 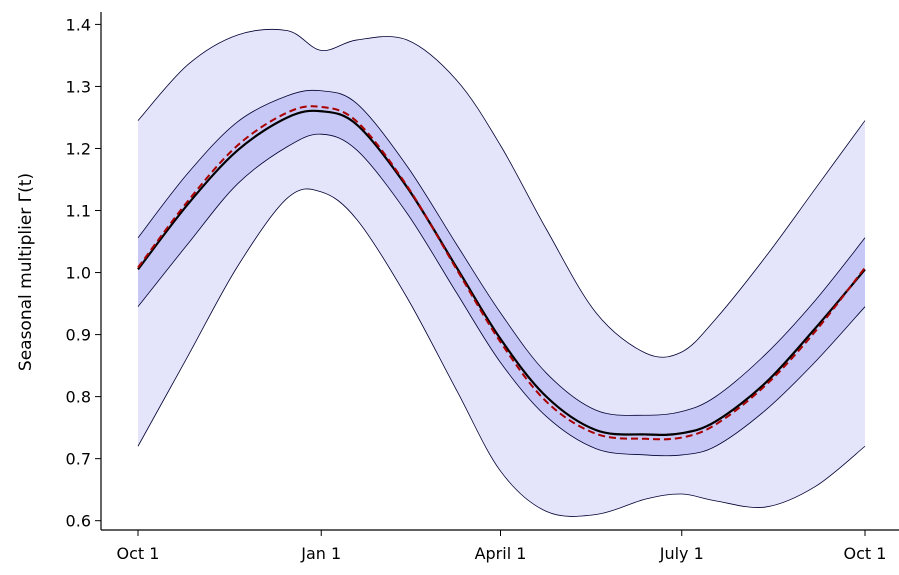 What do you see at coordinates (78, 335) in the screenshot?
I see `y-tick-label: 0.9` at bounding box center [78, 335].